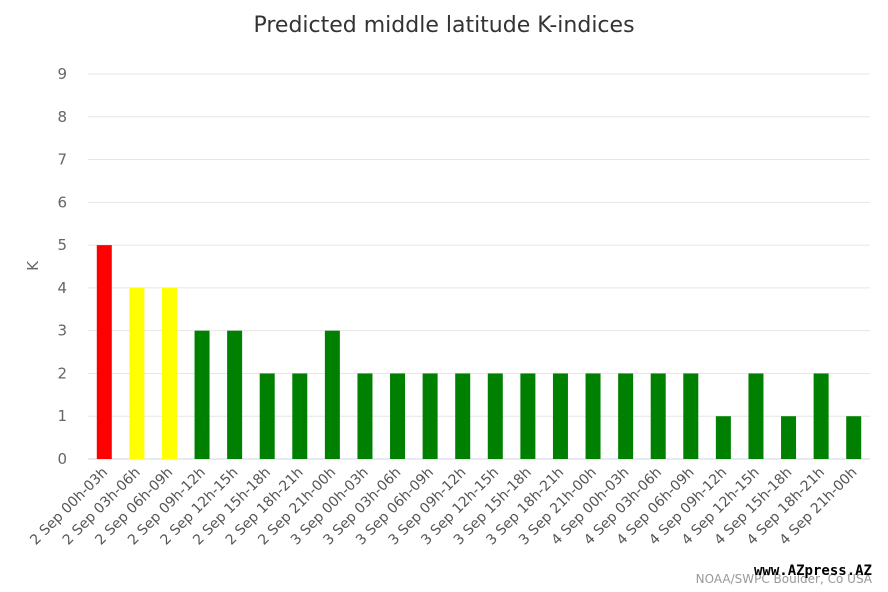 The image size is (888, 592). What do you see at coordinates (62, 373) in the screenshot?
I see `y-tick-label: 2` at bounding box center [62, 373].